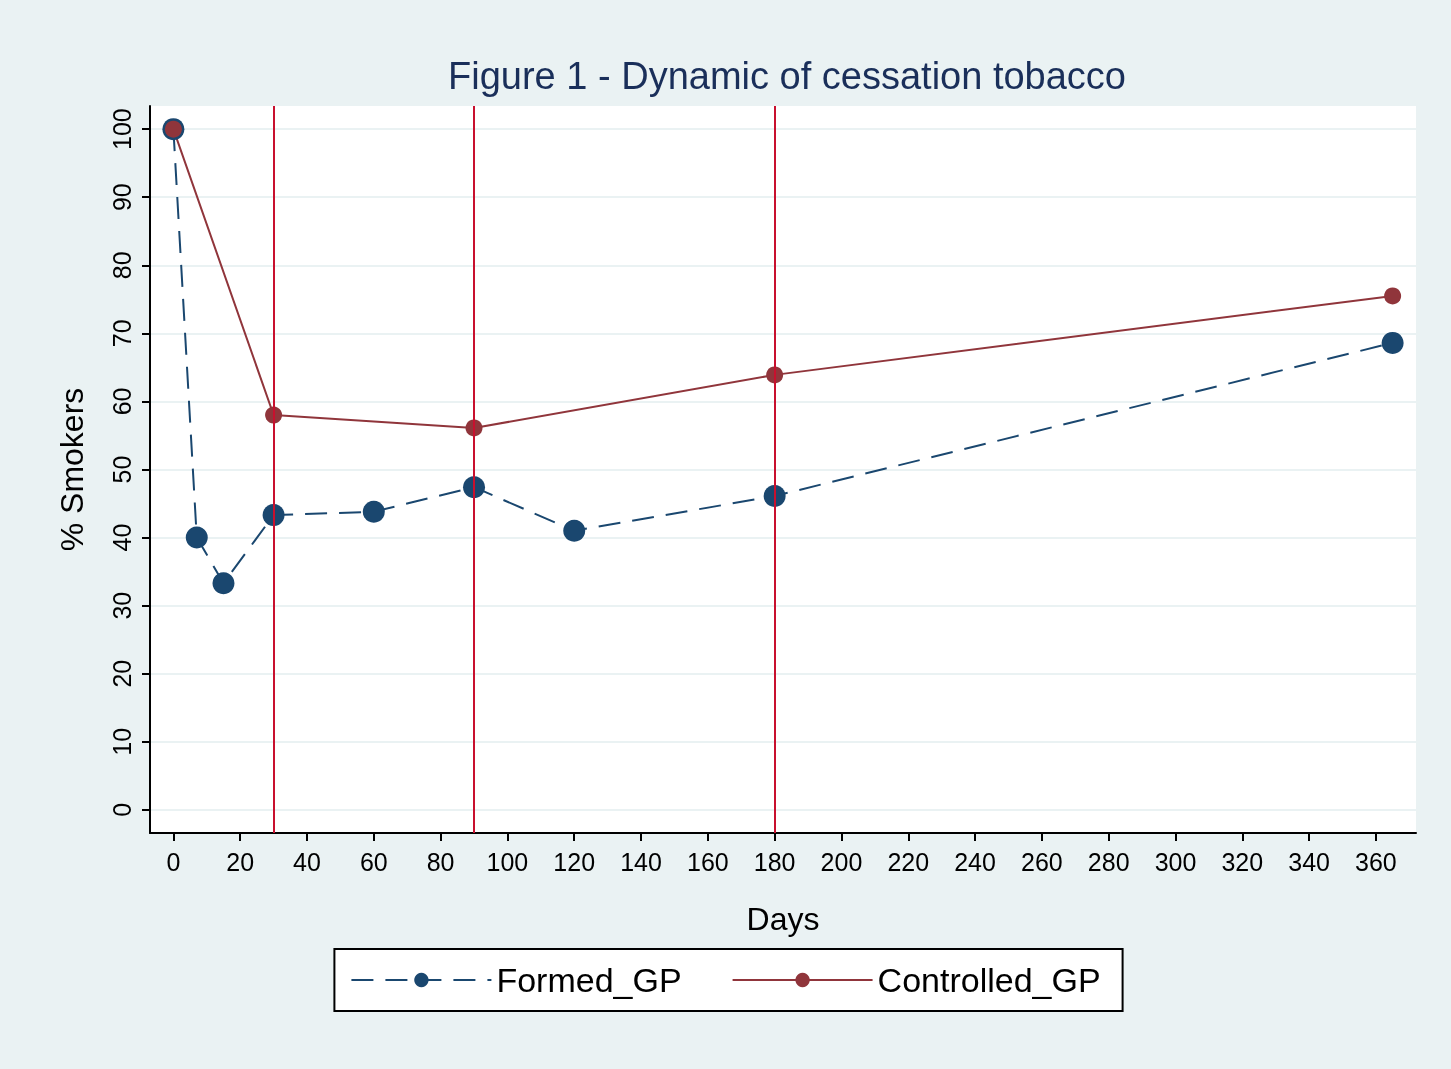  What do you see at coordinates (121, 265) in the screenshot?
I see `y-tick-label: 80` at bounding box center [121, 265].